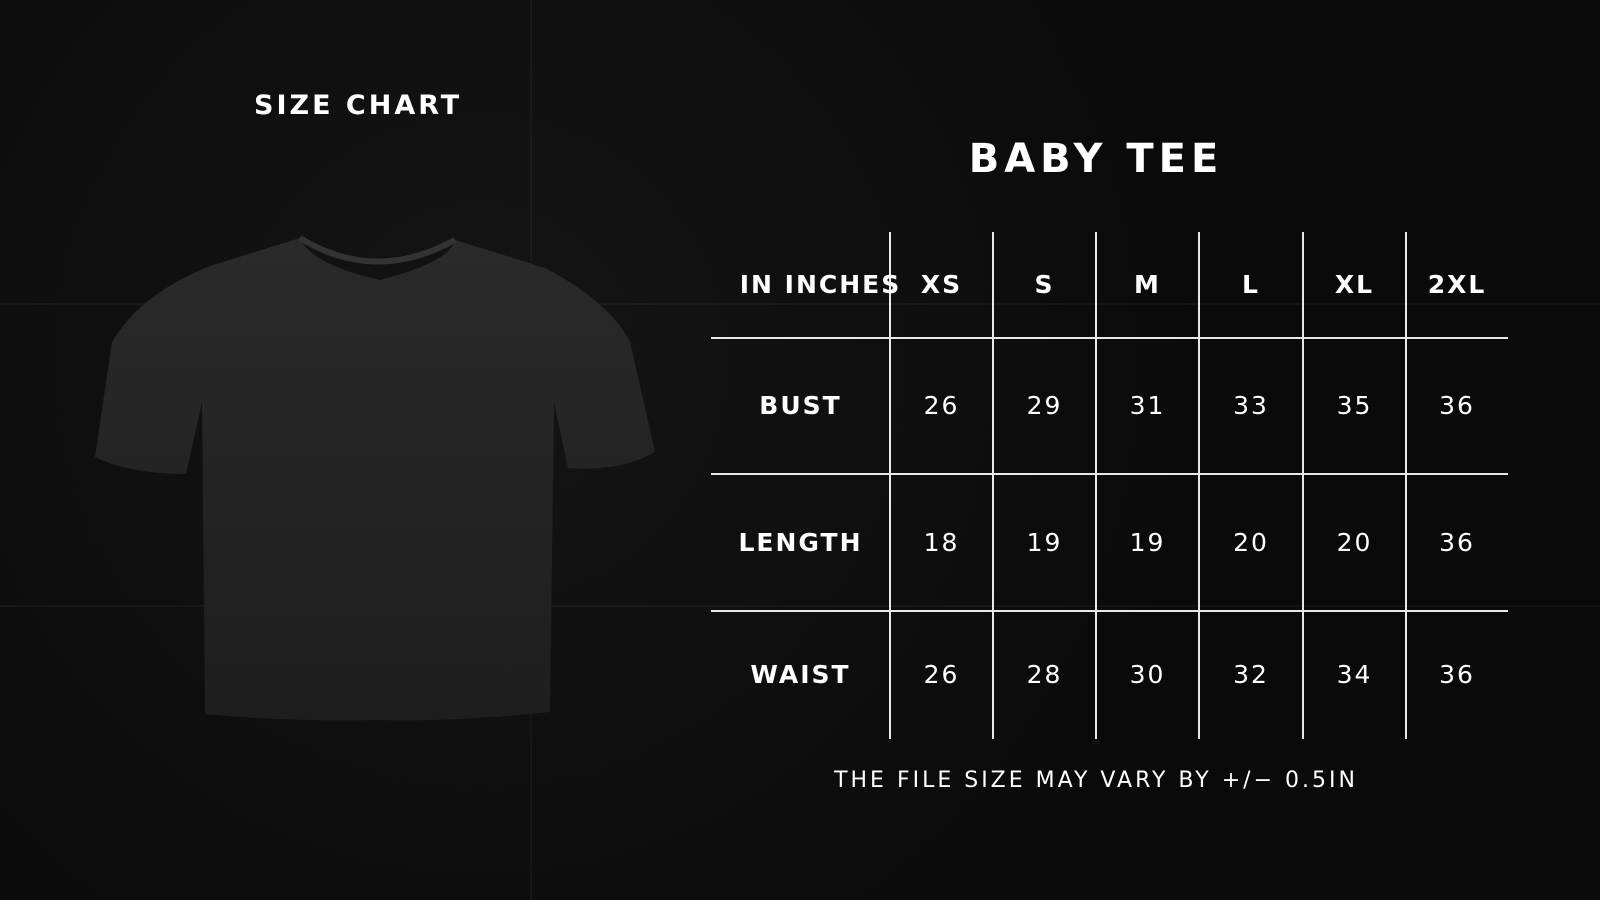 The image size is (1600, 900). What do you see at coordinates (941, 542) in the screenshot?
I see `measurement-value: 18` at bounding box center [941, 542].